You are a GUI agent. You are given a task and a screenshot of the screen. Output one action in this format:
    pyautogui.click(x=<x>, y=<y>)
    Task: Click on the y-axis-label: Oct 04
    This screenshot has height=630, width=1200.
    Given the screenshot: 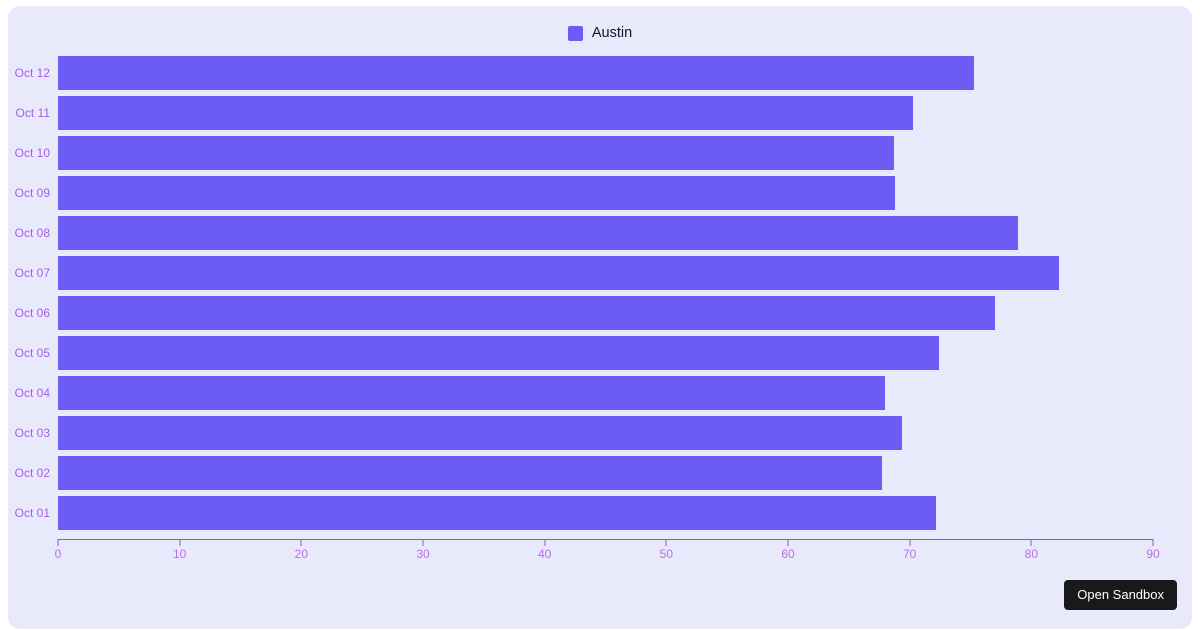 What is the action you would take?
    pyautogui.click(x=32, y=393)
    